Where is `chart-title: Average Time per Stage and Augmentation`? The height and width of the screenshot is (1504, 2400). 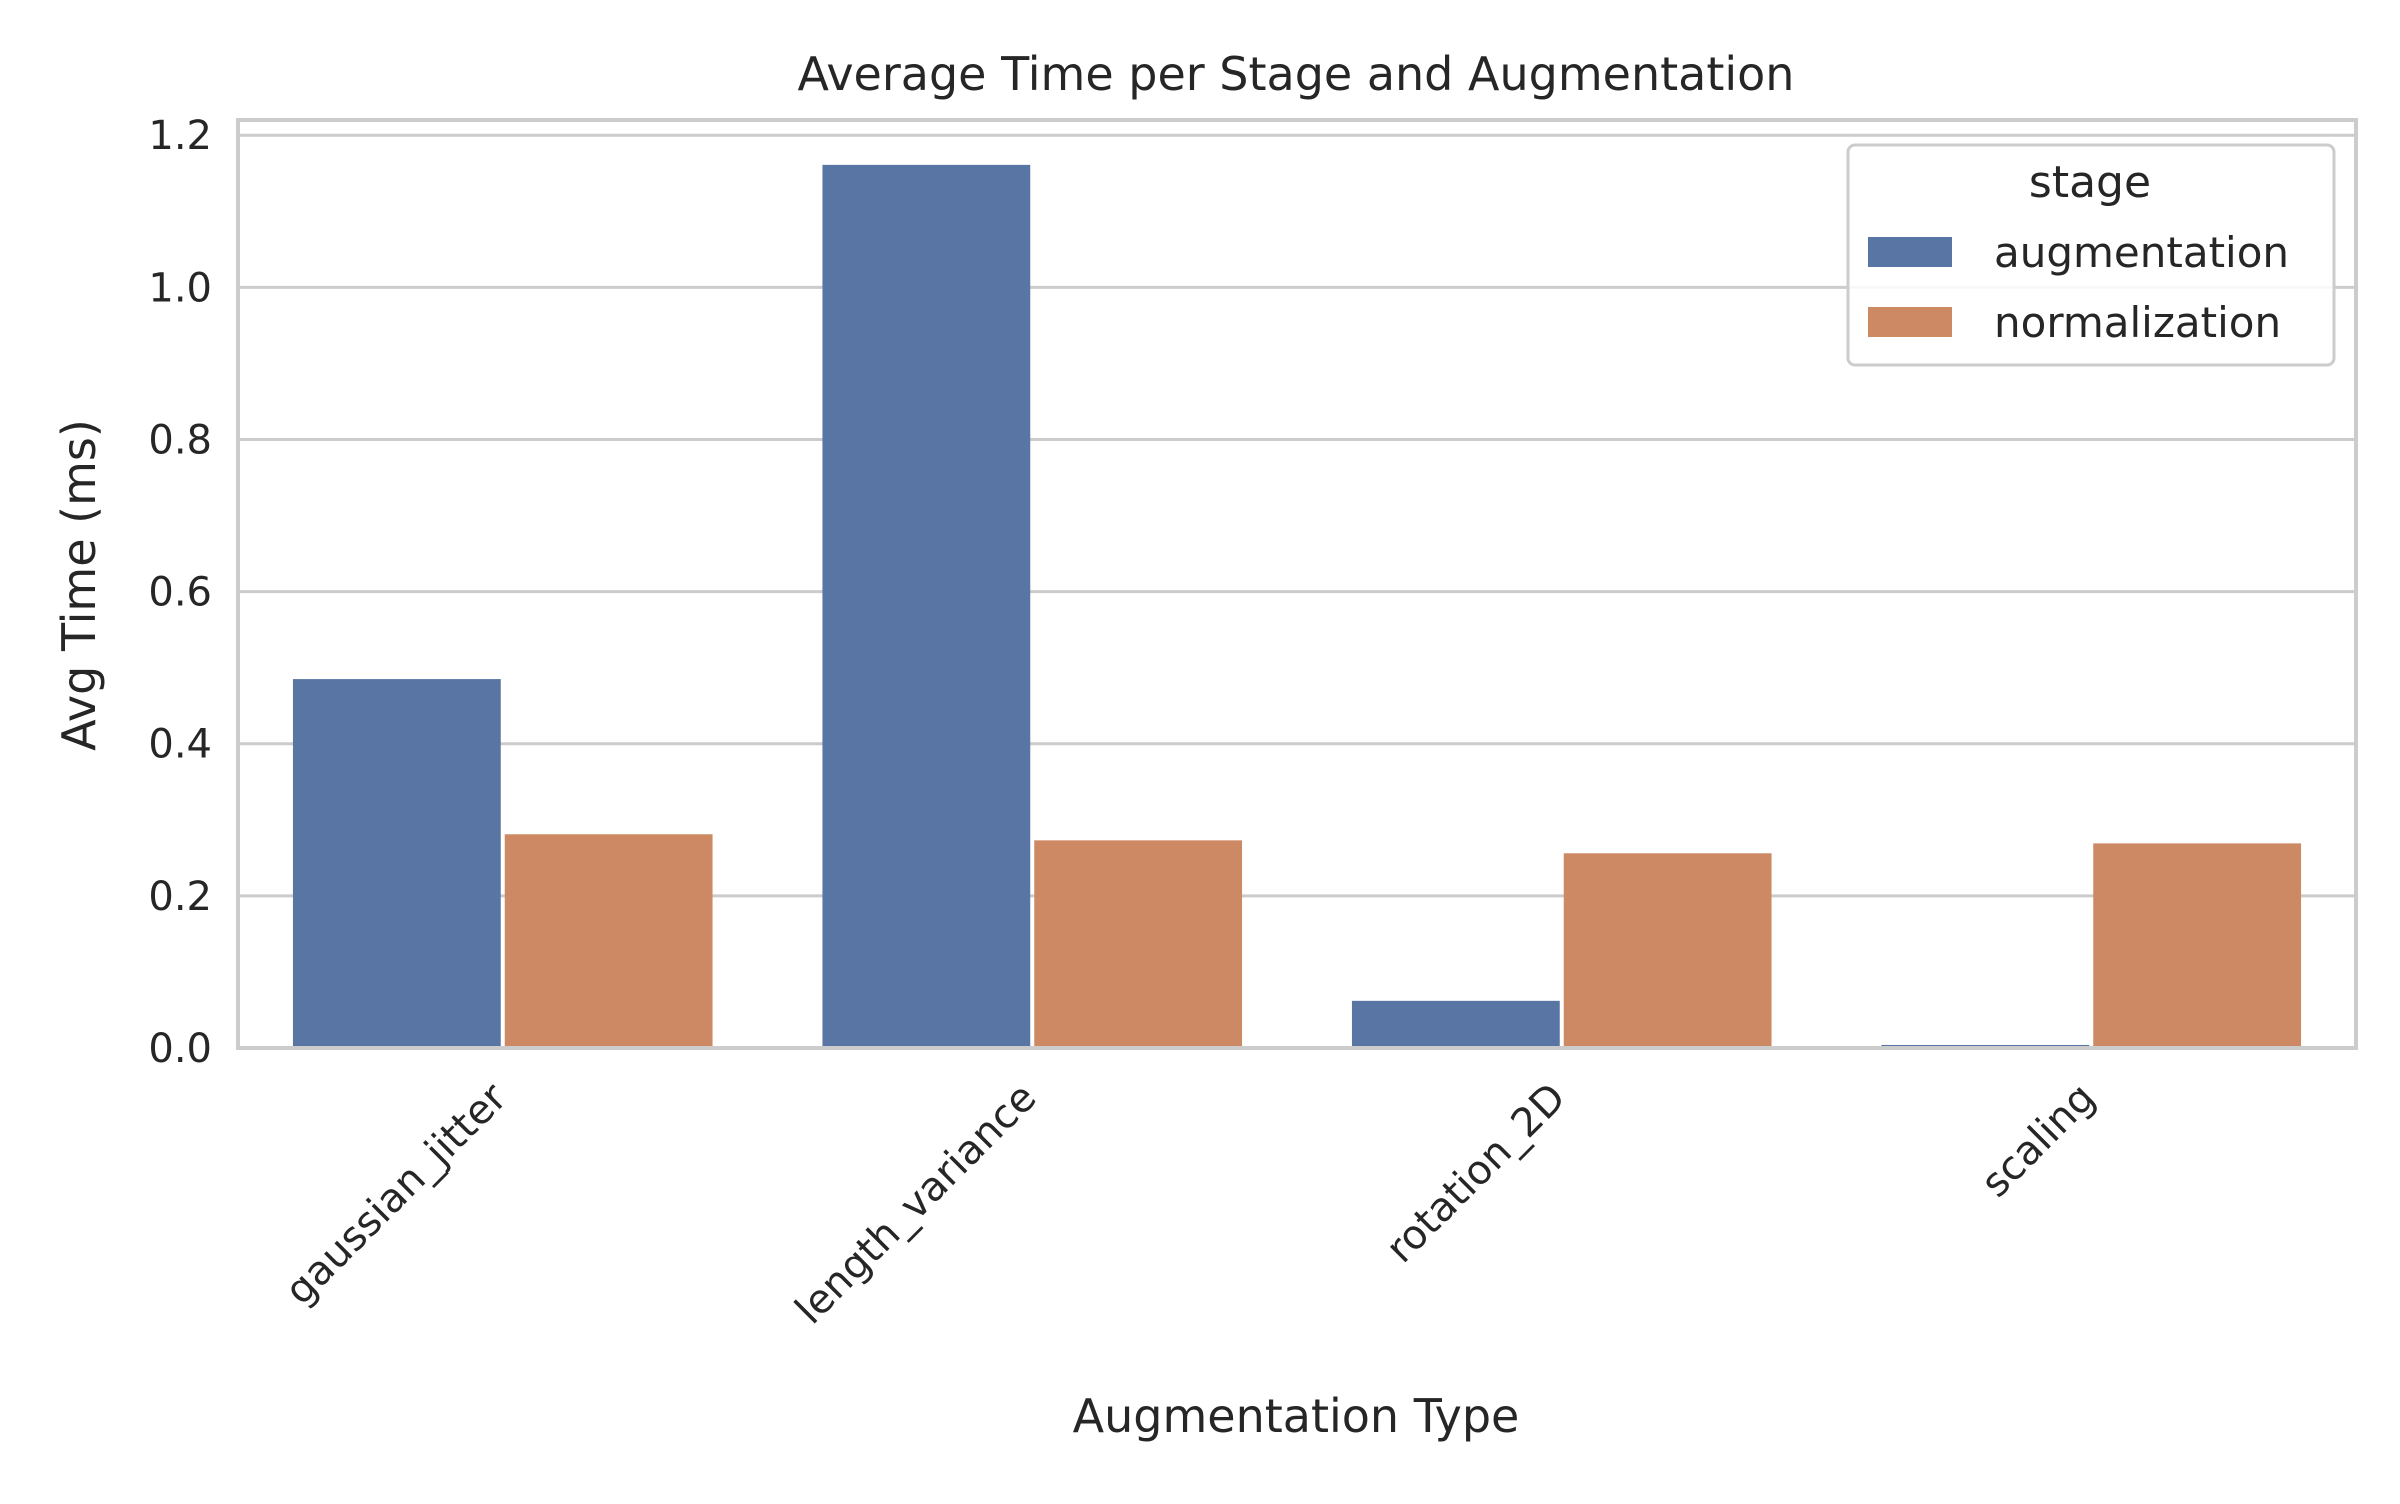 chart-title: Average Time per Stage and Augmentation is located at coordinates (1296, 74).